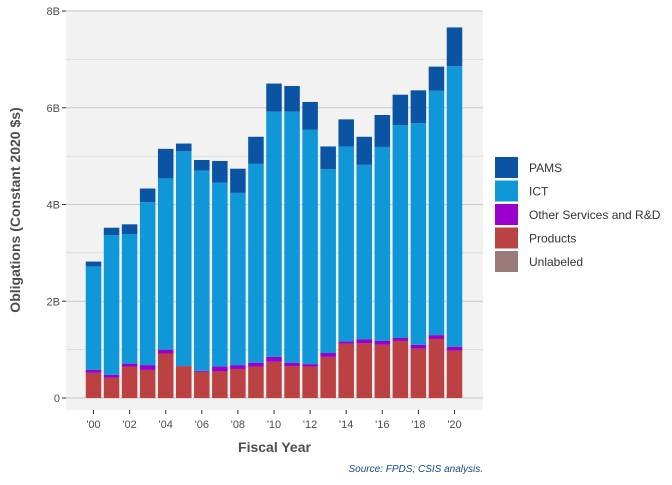  What do you see at coordinates (595, 215) in the screenshot?
I see `legend-label: Other Services and R&D` at bounding box center [595, 215].